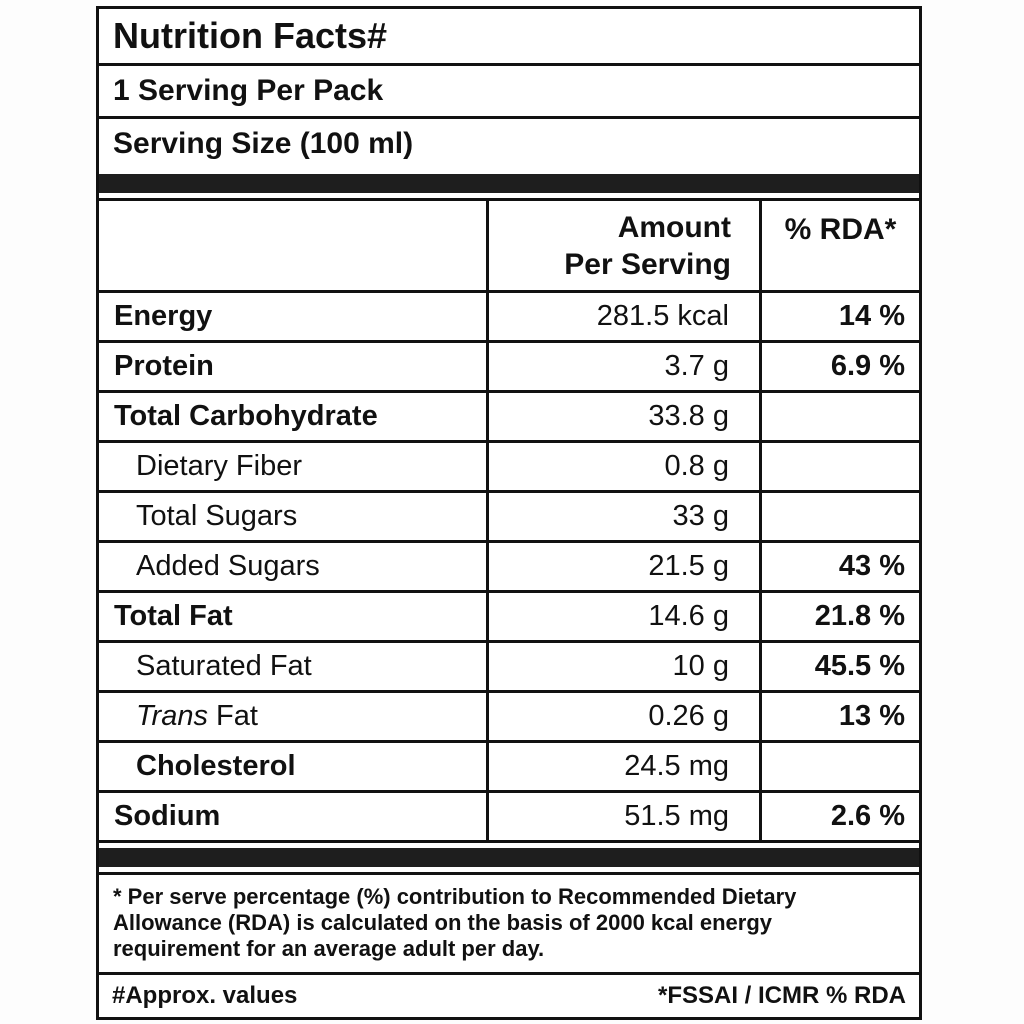 The height and width of the screenshot is (1024, 1024). I want to click on table-row: Protein 3.7 g 6.9 %, so click(509, 365).